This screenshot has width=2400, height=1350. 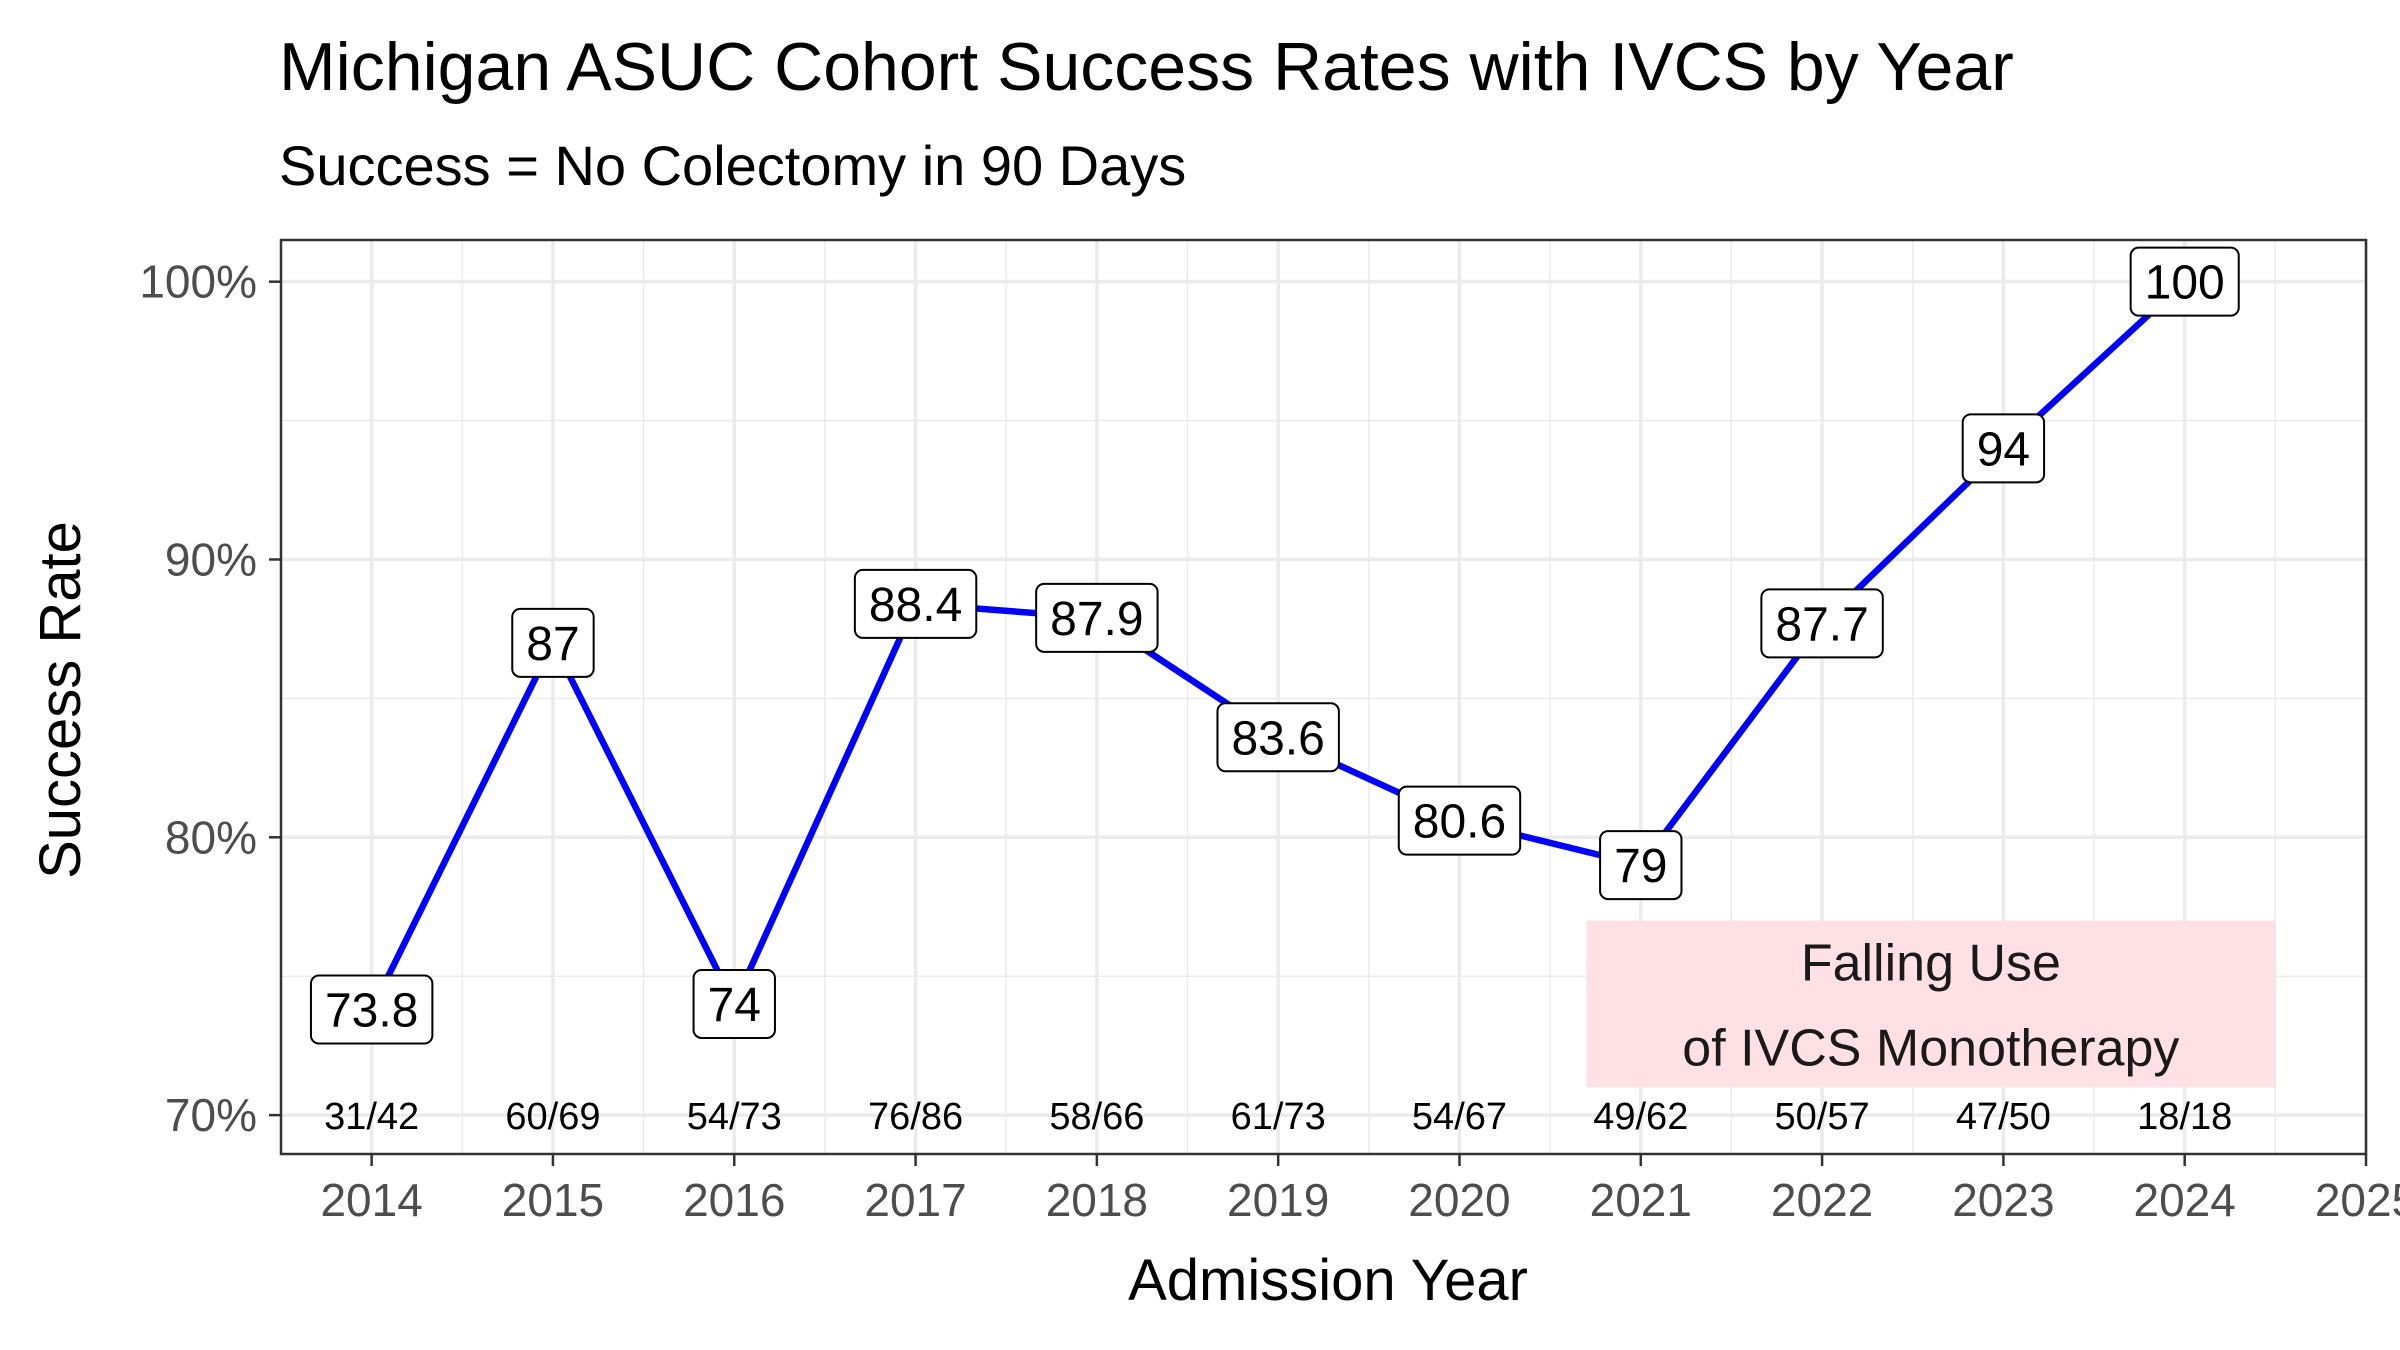 I want to click on count-label: 50/57, so click(x=1822, y=1117).